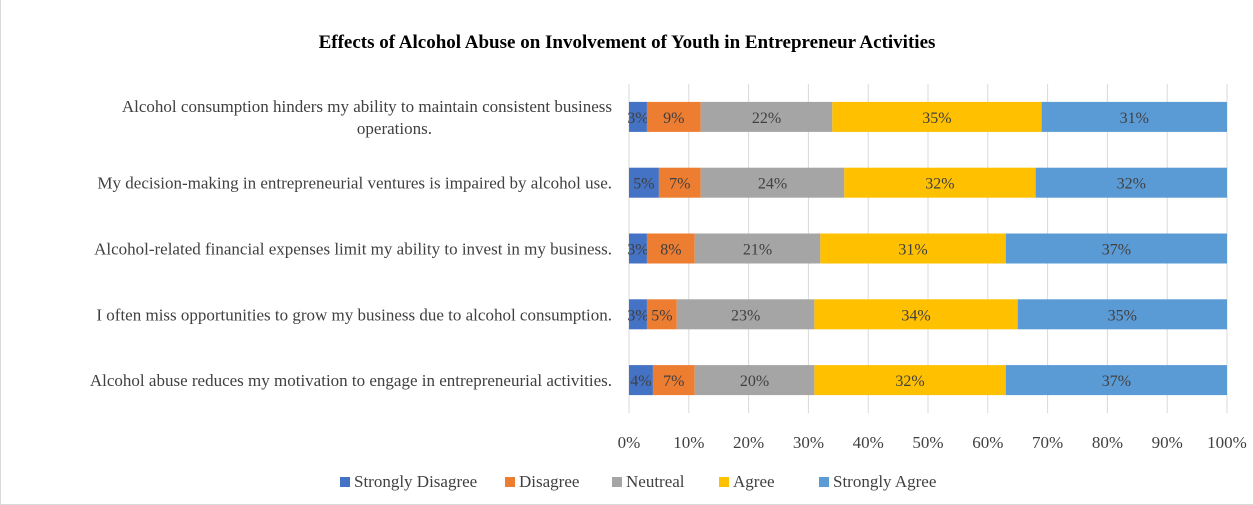  Describe the element at coordinates (1107, 442) in the screenshot. I see `x-tick-label: 80%` at that location.